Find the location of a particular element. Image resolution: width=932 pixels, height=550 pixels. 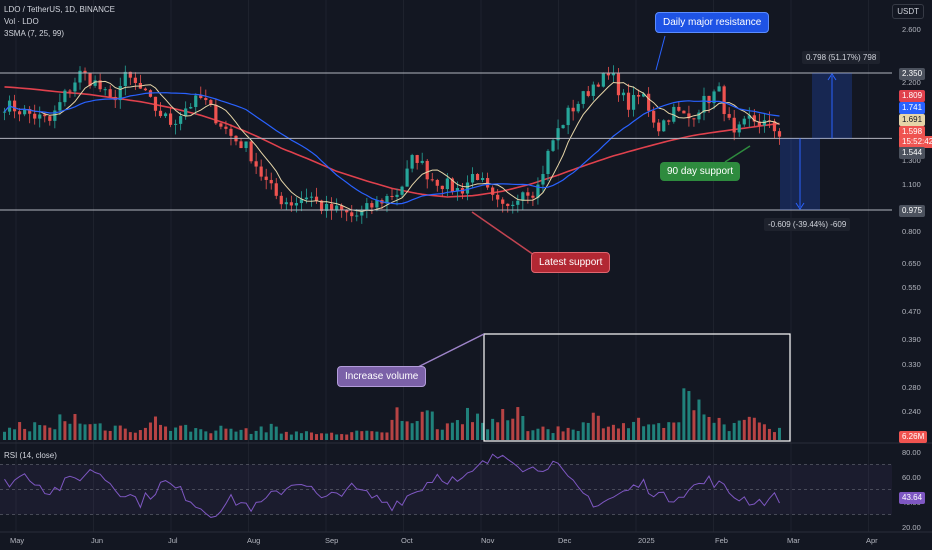

rsi-indicator-label: RSI (14, close) is located at coordinates (30, 455).